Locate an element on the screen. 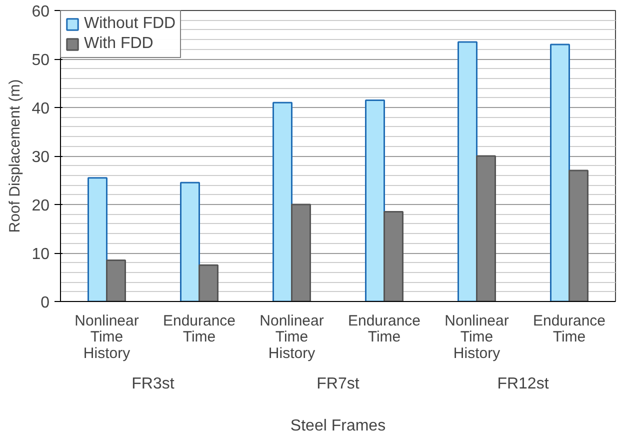  y-tick-label: 20 is located at coordinates (41, 206).